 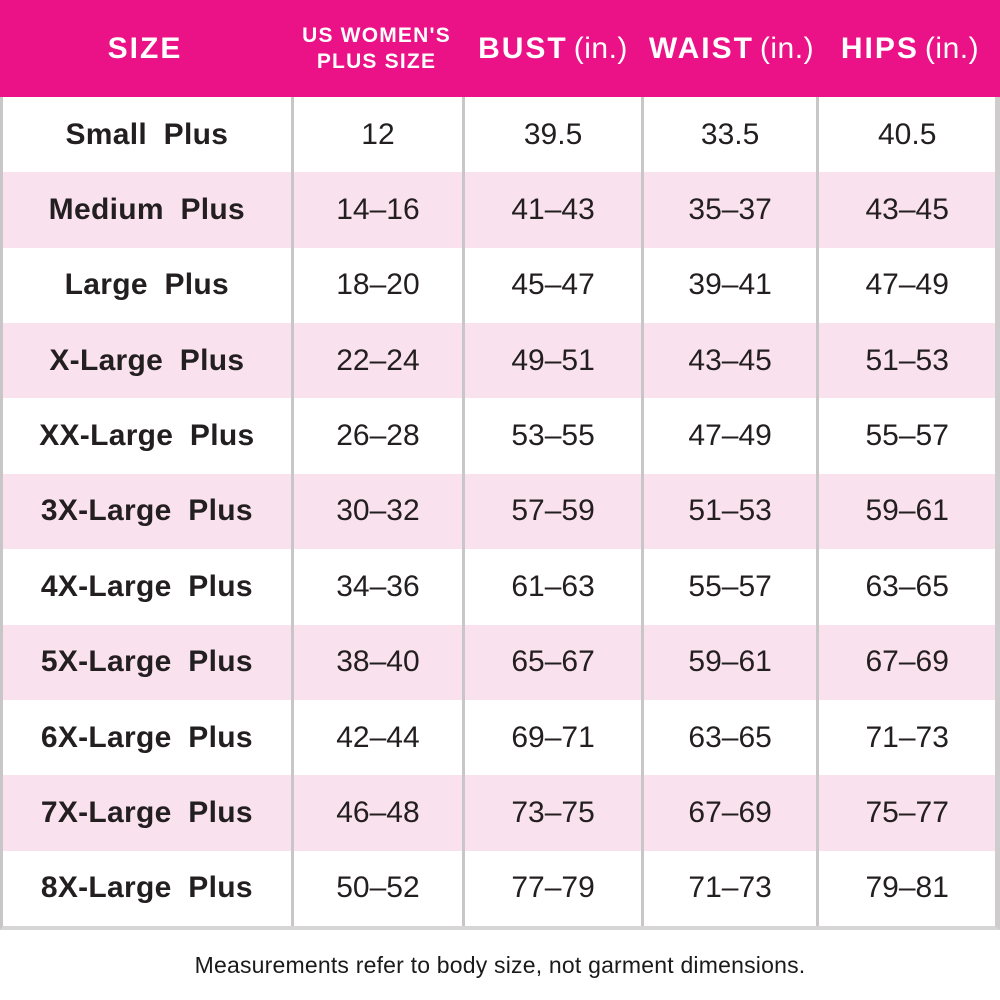 I want to click on size-cell: X-Large Plus, so click(x=147, y=360).